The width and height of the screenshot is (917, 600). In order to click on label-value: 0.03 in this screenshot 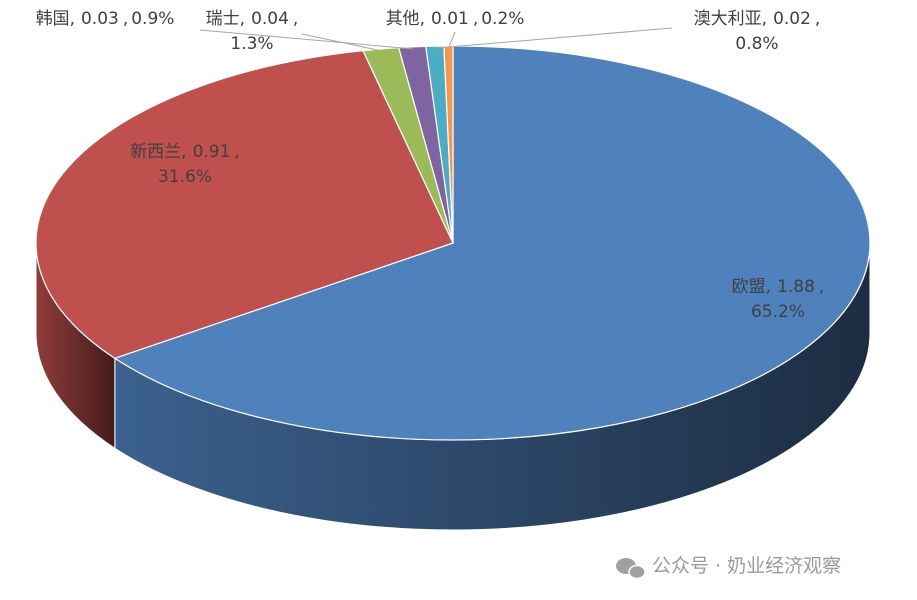, I will do `click(100, 19)`.